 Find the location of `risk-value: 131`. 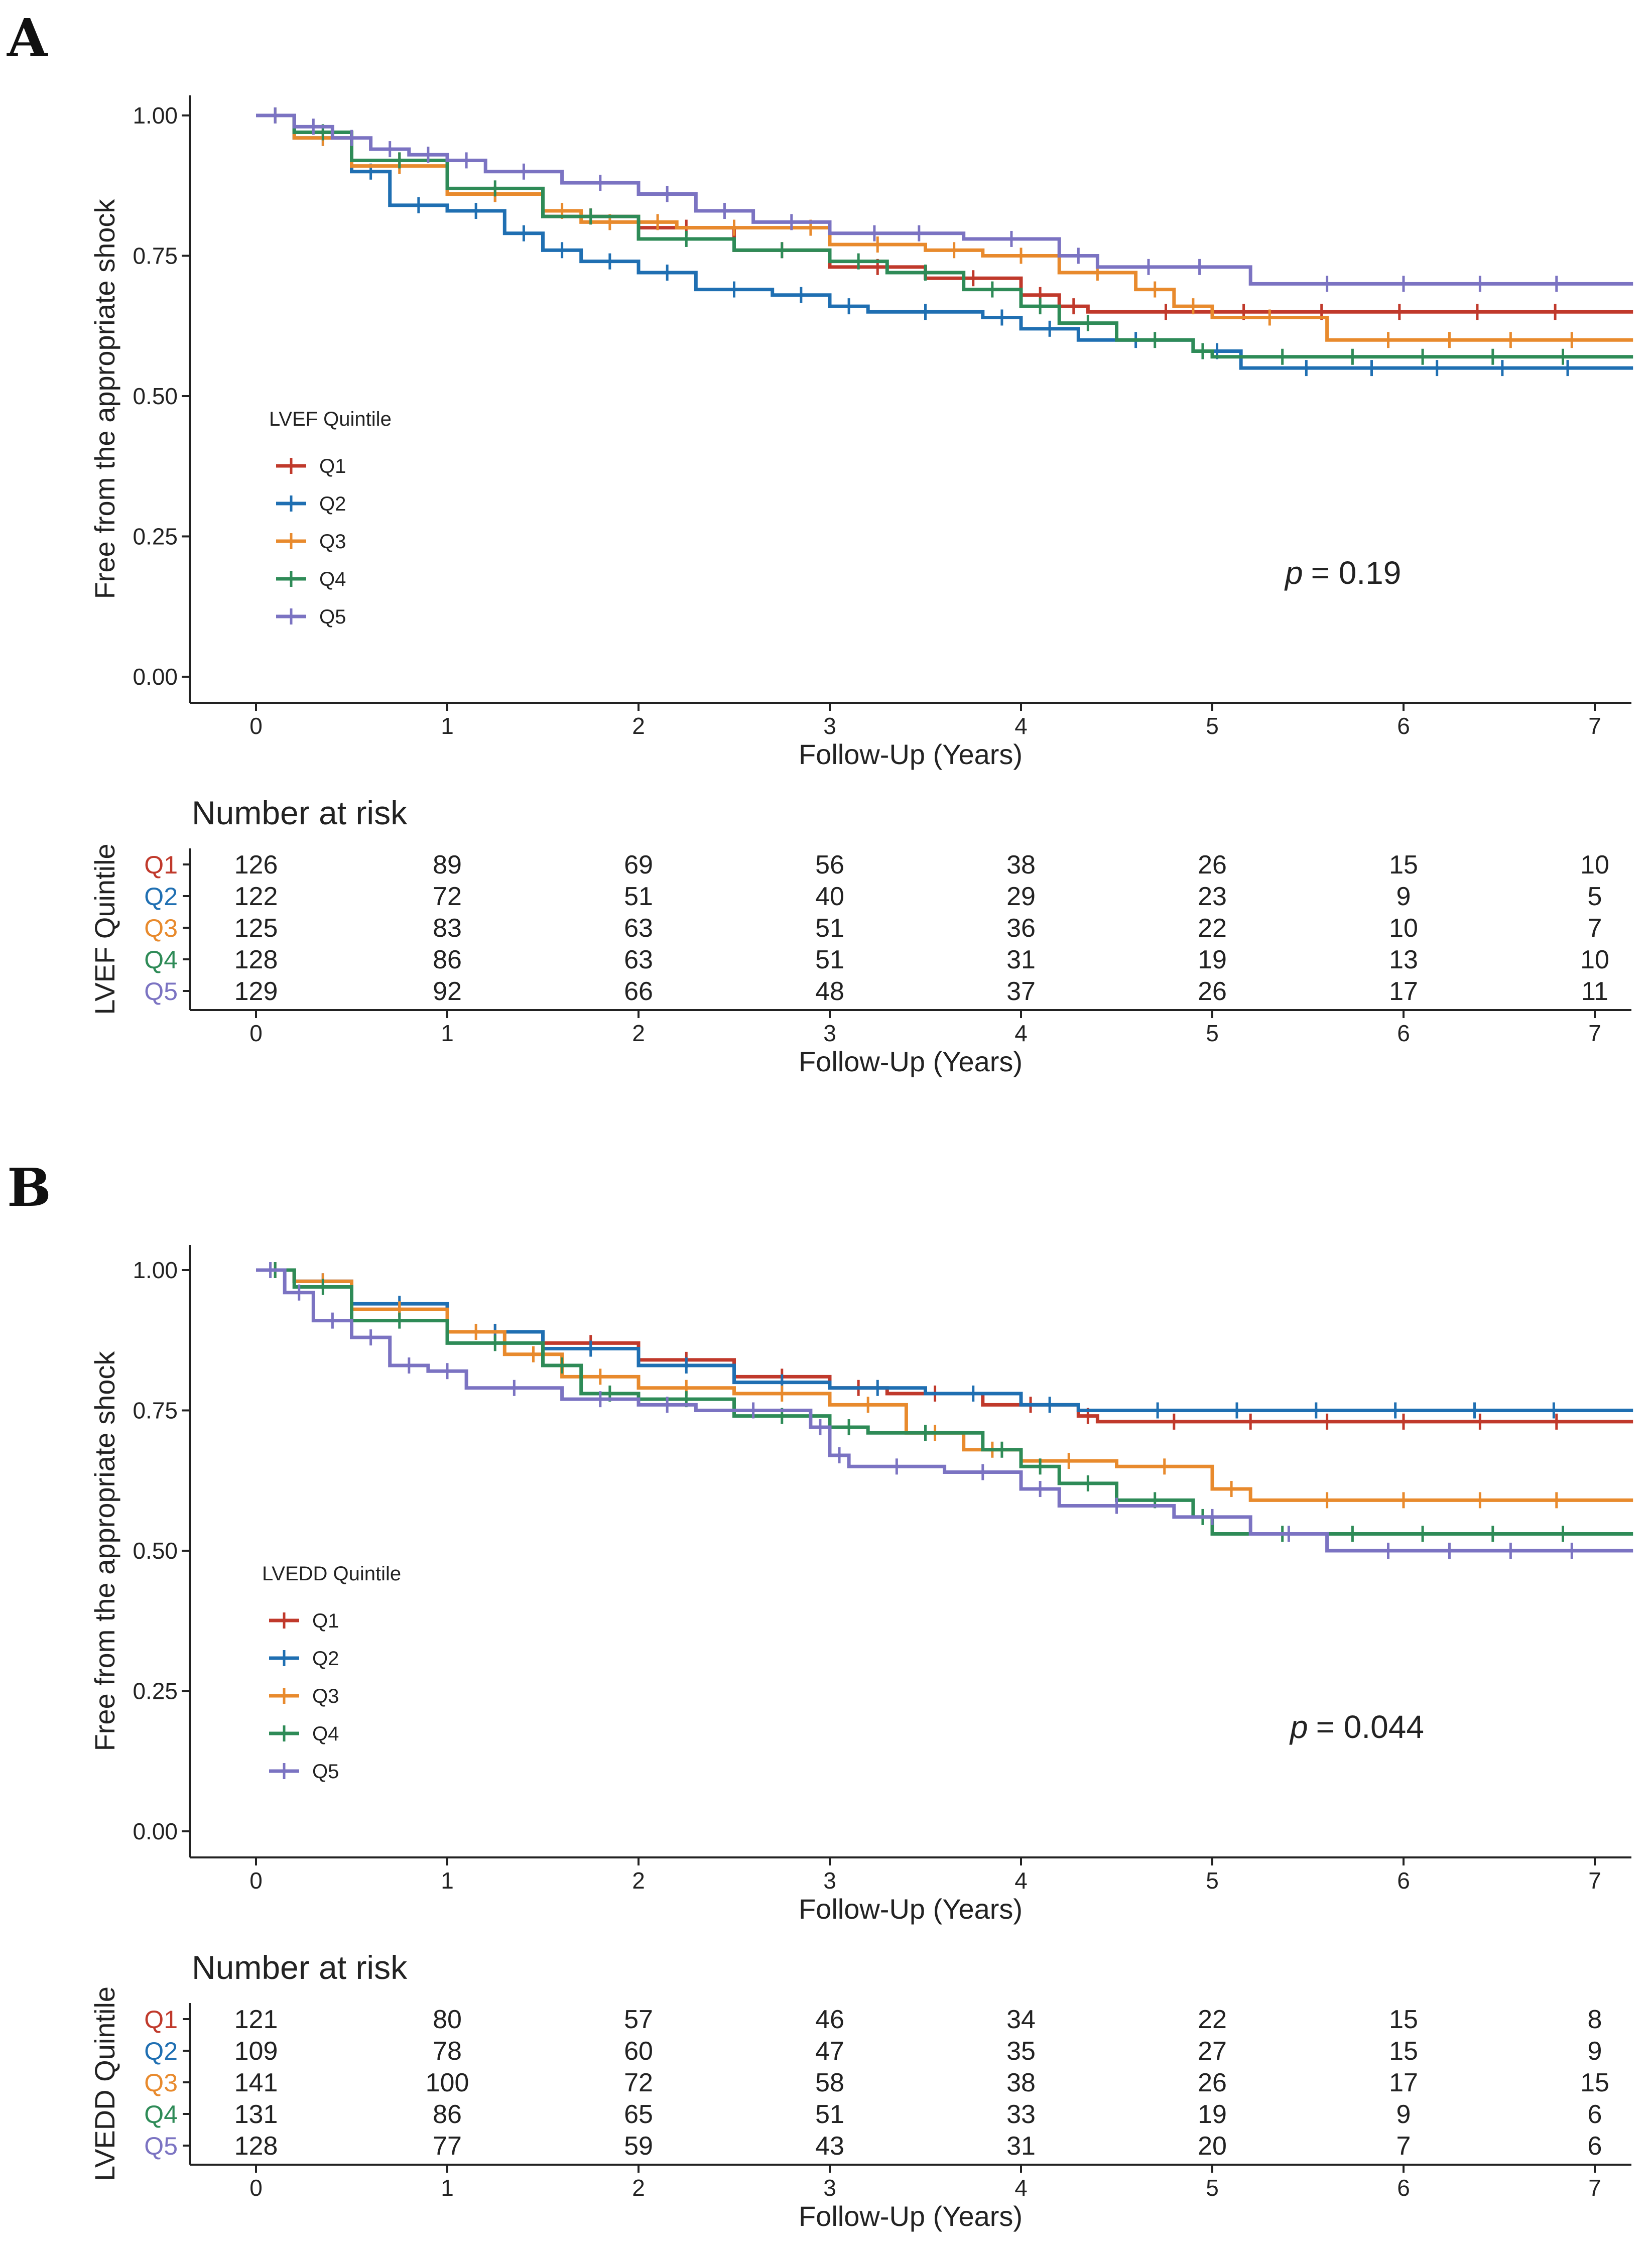

risk-value: 131 is located at coordinates (256, 2114).